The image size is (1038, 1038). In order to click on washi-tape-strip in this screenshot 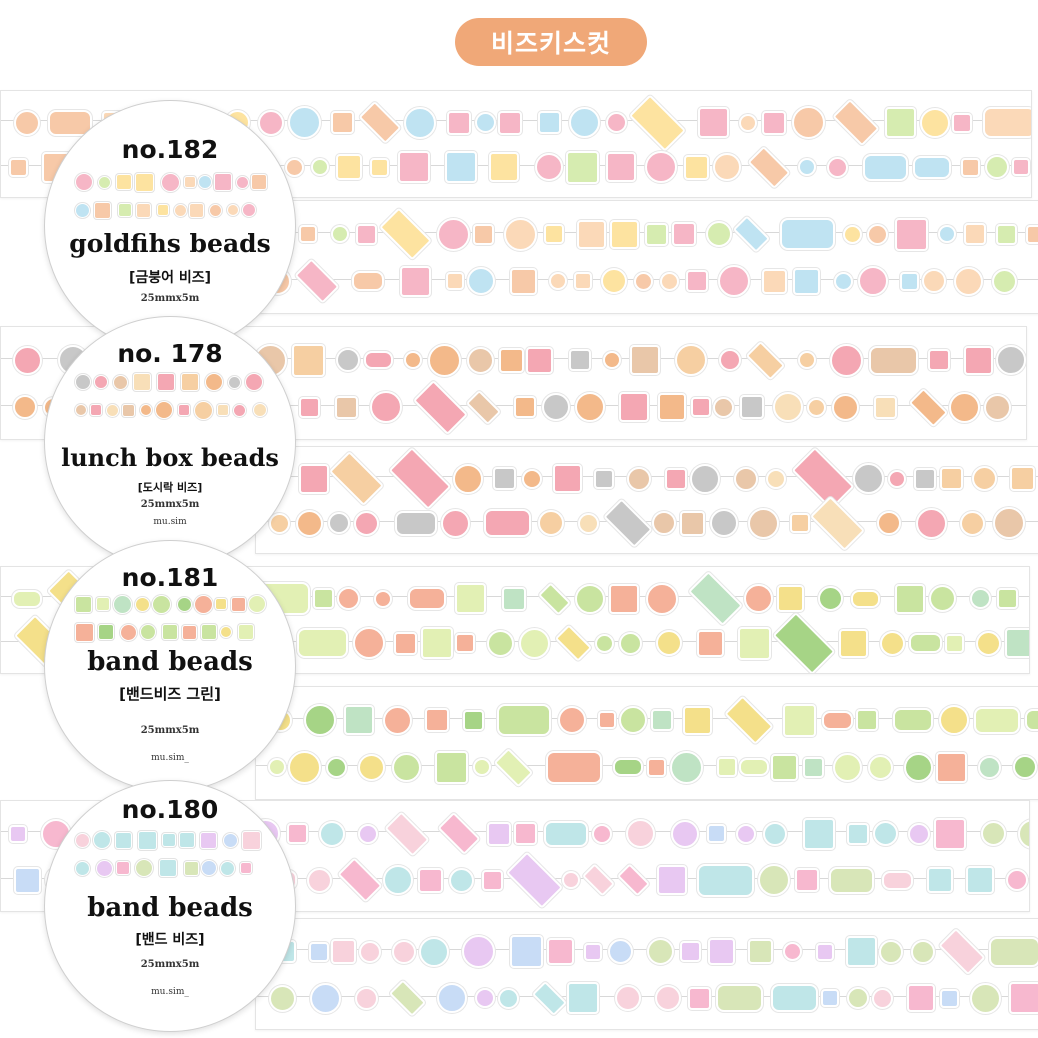, I will do `click(646, 500)`.